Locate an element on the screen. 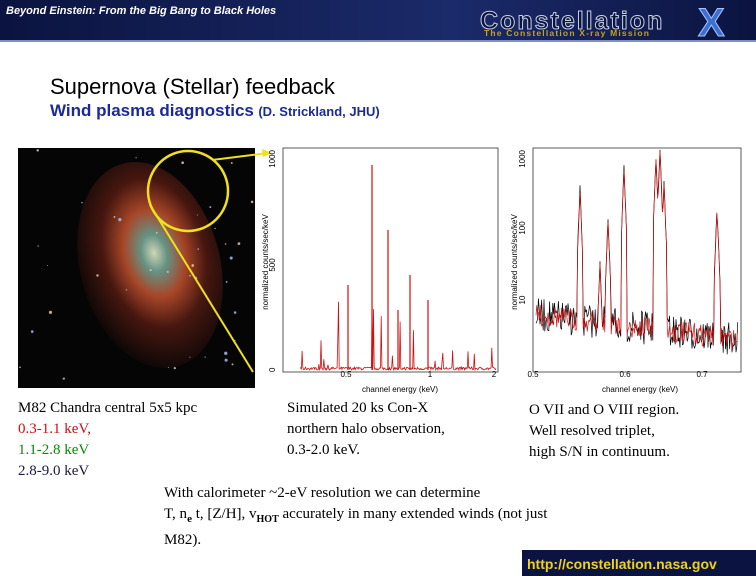 The height and width of the screenshot is (576, 756). caption-line: M82 Chandra central 5x5 kpc is located at coordinates (108, 408).